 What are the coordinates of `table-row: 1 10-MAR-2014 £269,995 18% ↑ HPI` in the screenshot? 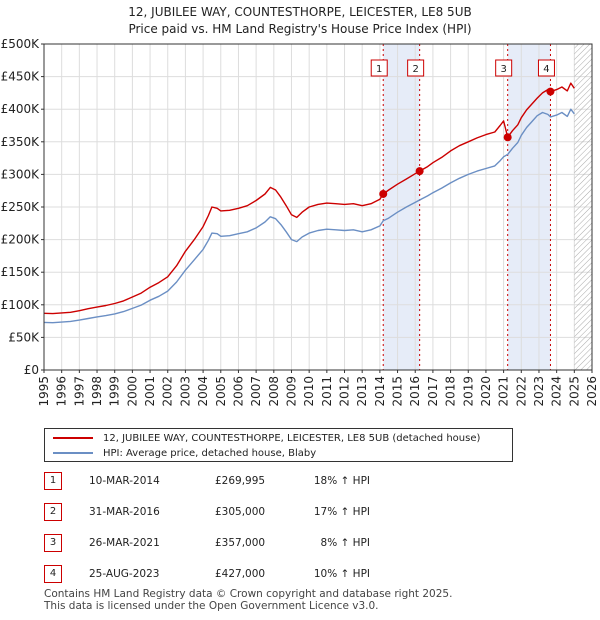 It's located at (224, 482).